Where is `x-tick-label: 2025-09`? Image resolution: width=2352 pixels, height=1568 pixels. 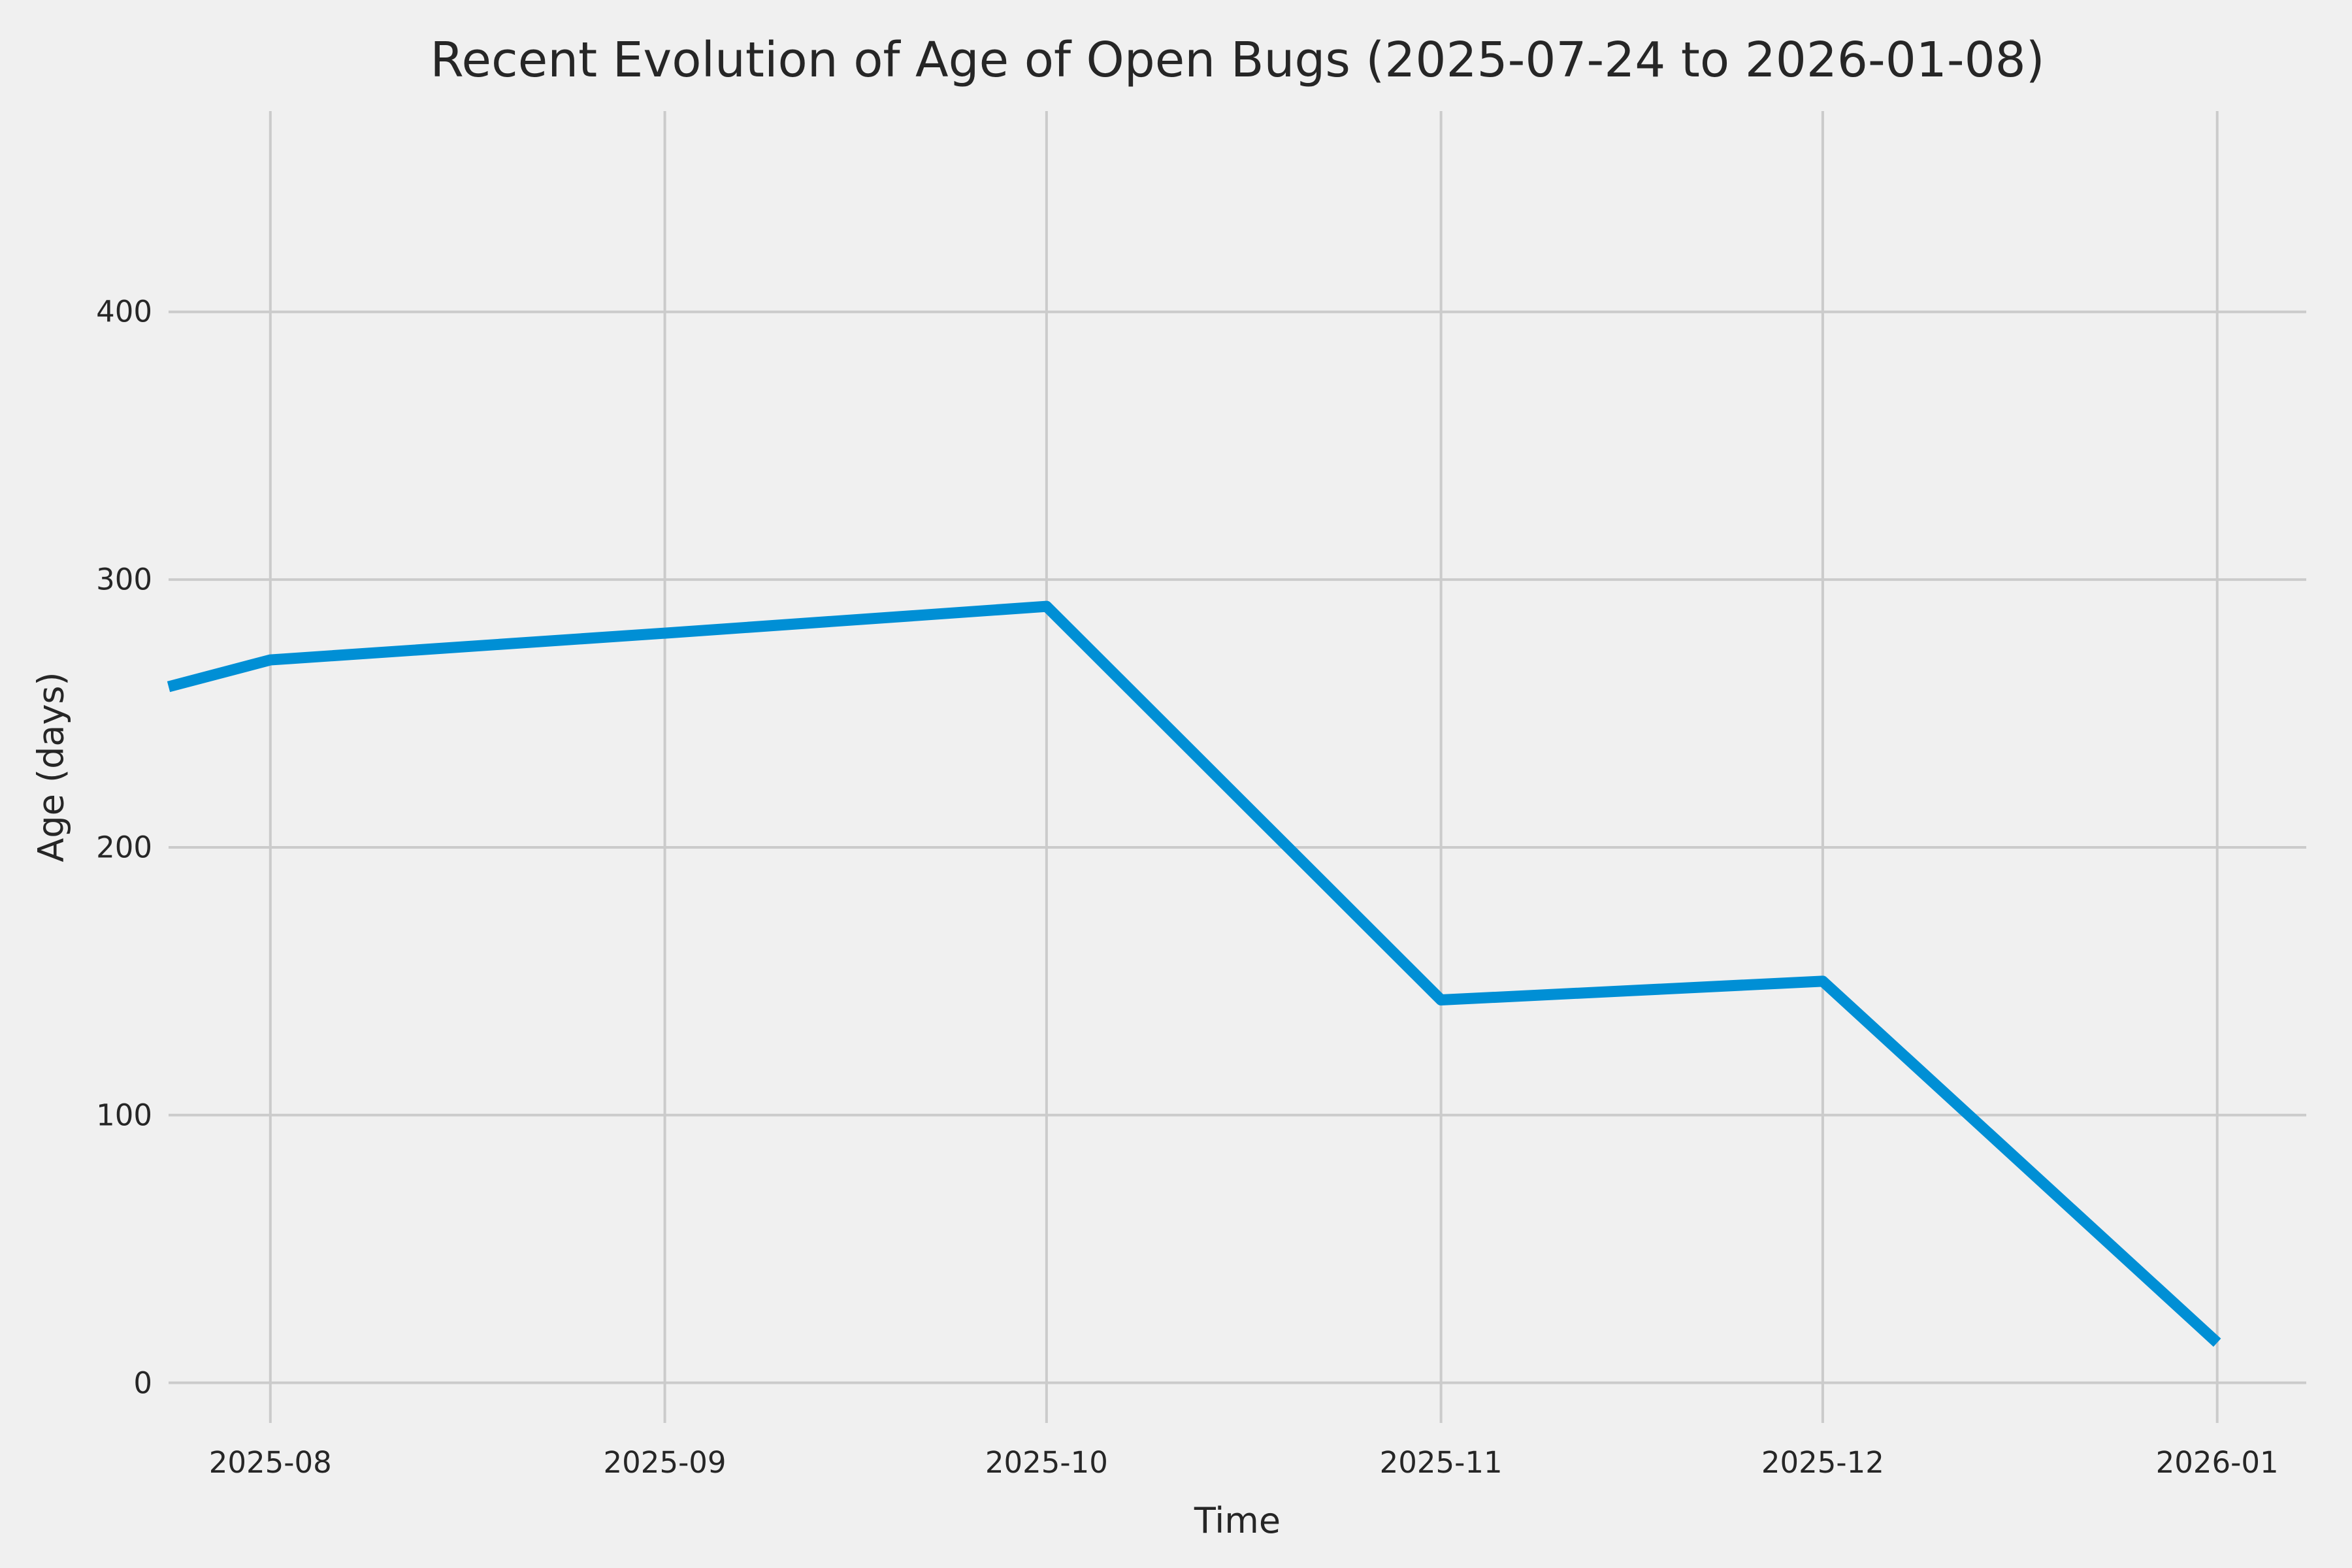
x-tick-label: 2025-09 is located at coordinates (665, 1462).